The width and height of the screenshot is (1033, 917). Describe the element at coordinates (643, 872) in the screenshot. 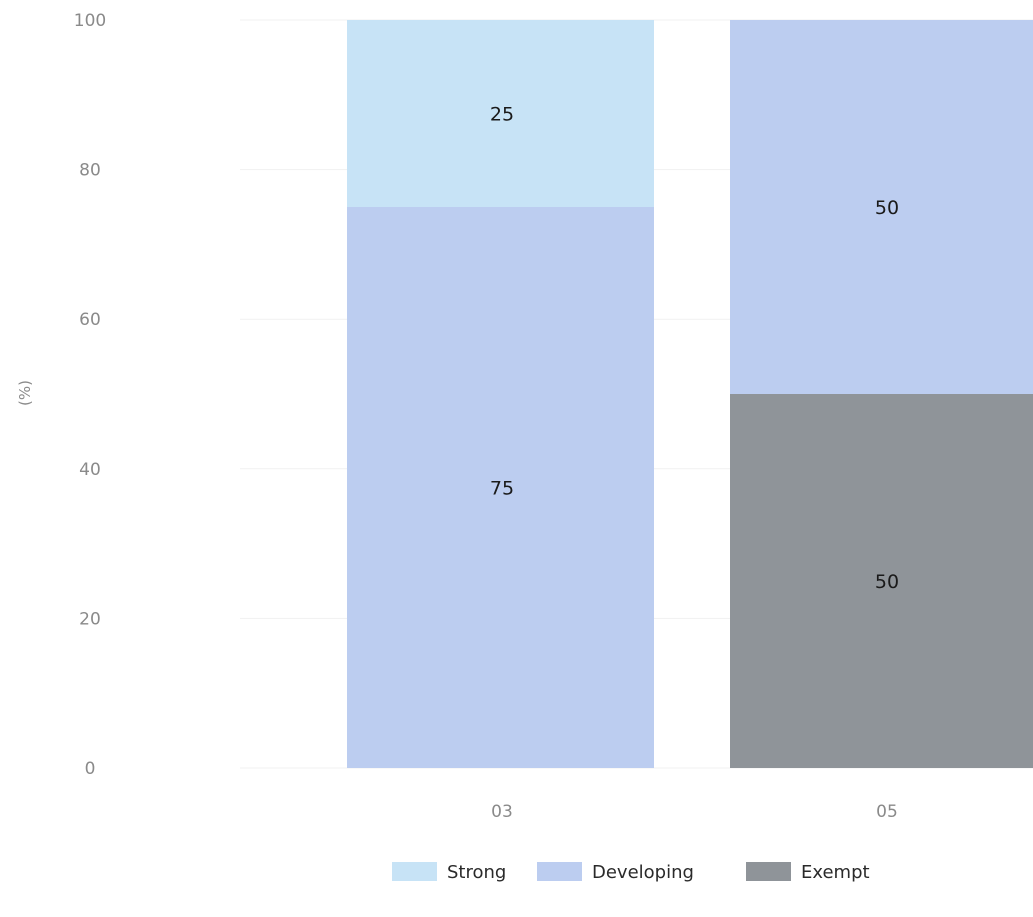

I see `legend-label-developing: Developing` at that location.